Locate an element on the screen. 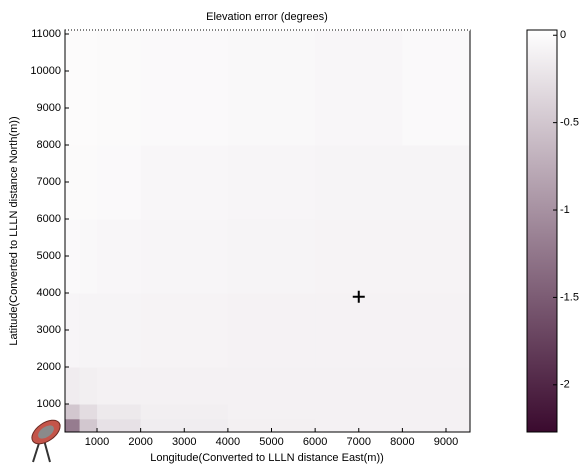  x-tick-label: 8000 is located at coordinates (402, 442).